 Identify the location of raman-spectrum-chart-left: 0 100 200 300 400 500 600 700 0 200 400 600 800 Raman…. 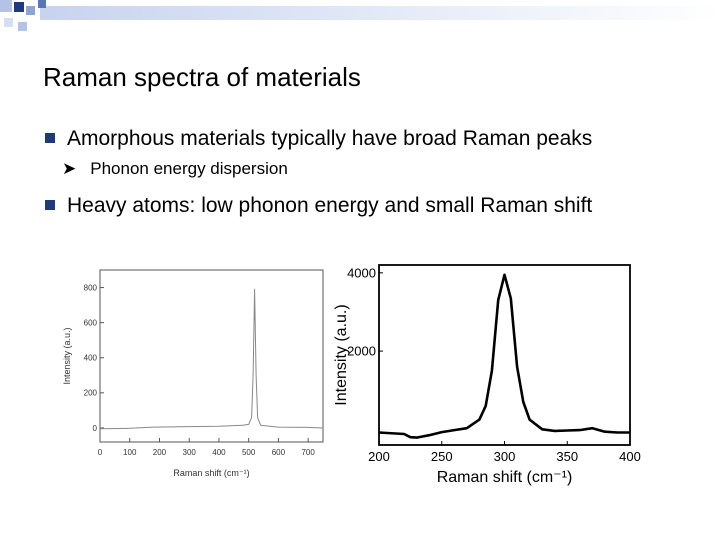
(193, 373).